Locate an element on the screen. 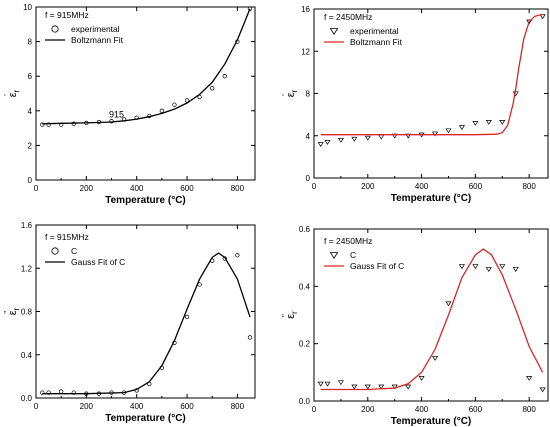 The image size is (550, 427). y-tick-label: 2 is located at coordinates (30, 145).